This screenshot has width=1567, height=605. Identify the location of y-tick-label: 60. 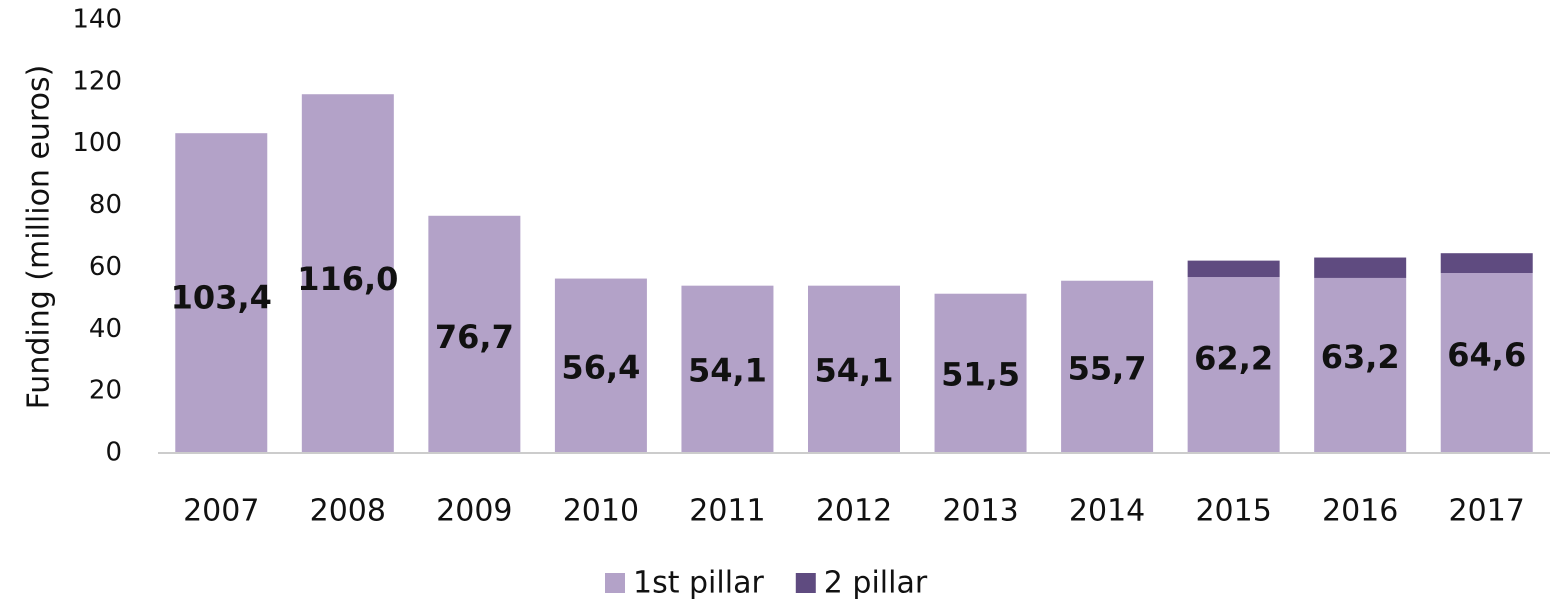
(105, 267).